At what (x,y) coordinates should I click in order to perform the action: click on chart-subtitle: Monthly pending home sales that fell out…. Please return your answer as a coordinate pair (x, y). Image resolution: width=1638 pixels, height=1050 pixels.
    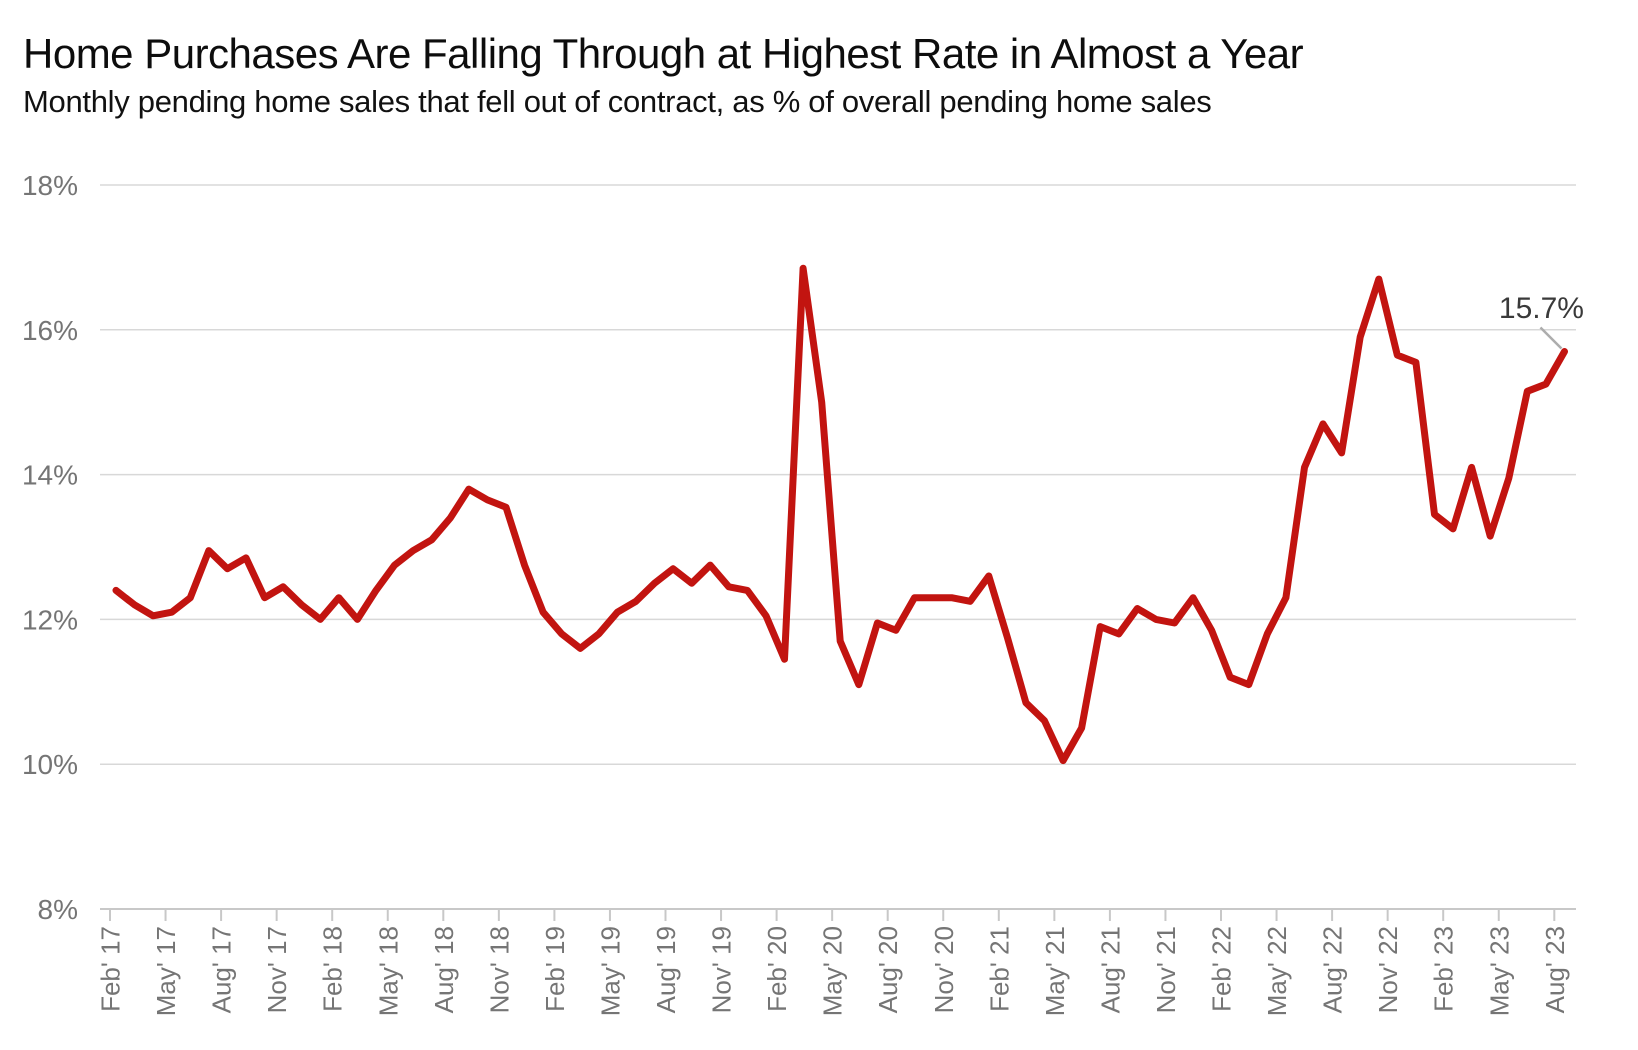
    Looking at the image, I should click on (617, 101).